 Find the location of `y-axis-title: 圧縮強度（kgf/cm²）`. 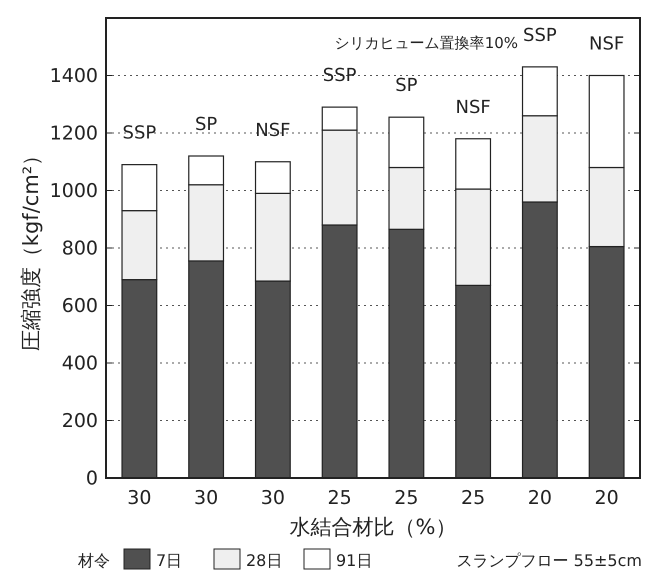

y-axis-title: 圧縮強度（kgf/cm²） is located at coordinates (31, 248).